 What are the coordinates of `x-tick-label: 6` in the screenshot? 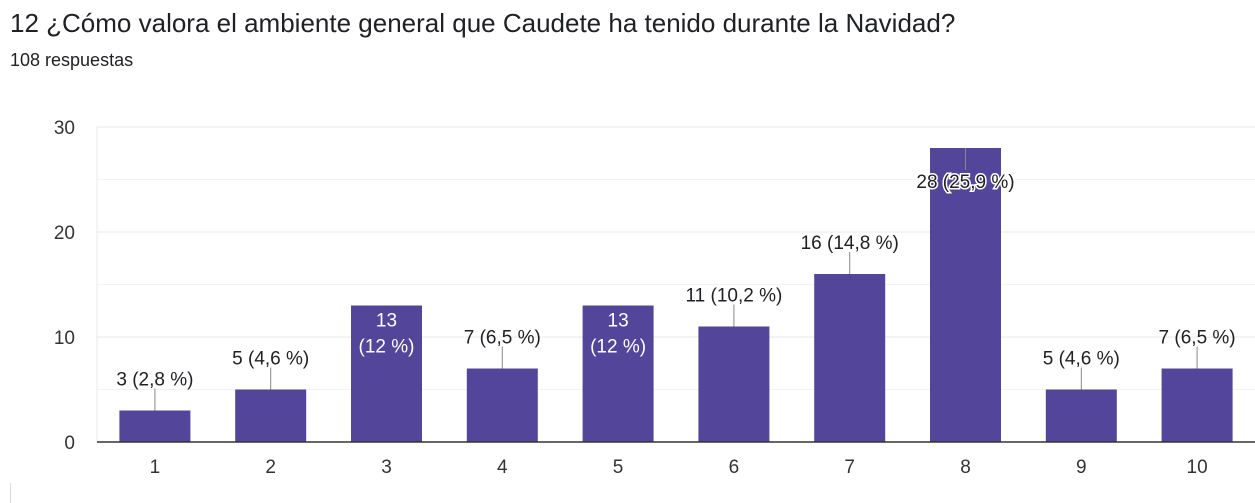 It's located at (734, 467).